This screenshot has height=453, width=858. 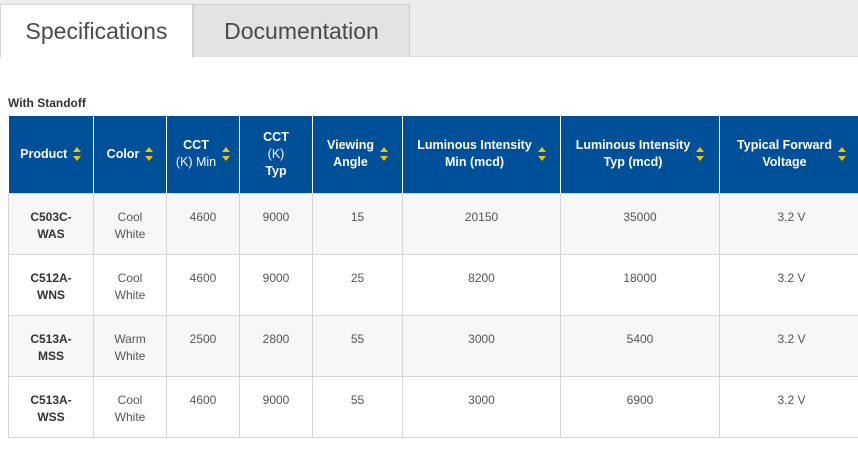 What do you see at coordinates (44, 153) in the screenshot?
I see `header-label: Product` at bounding box center [44, 153].